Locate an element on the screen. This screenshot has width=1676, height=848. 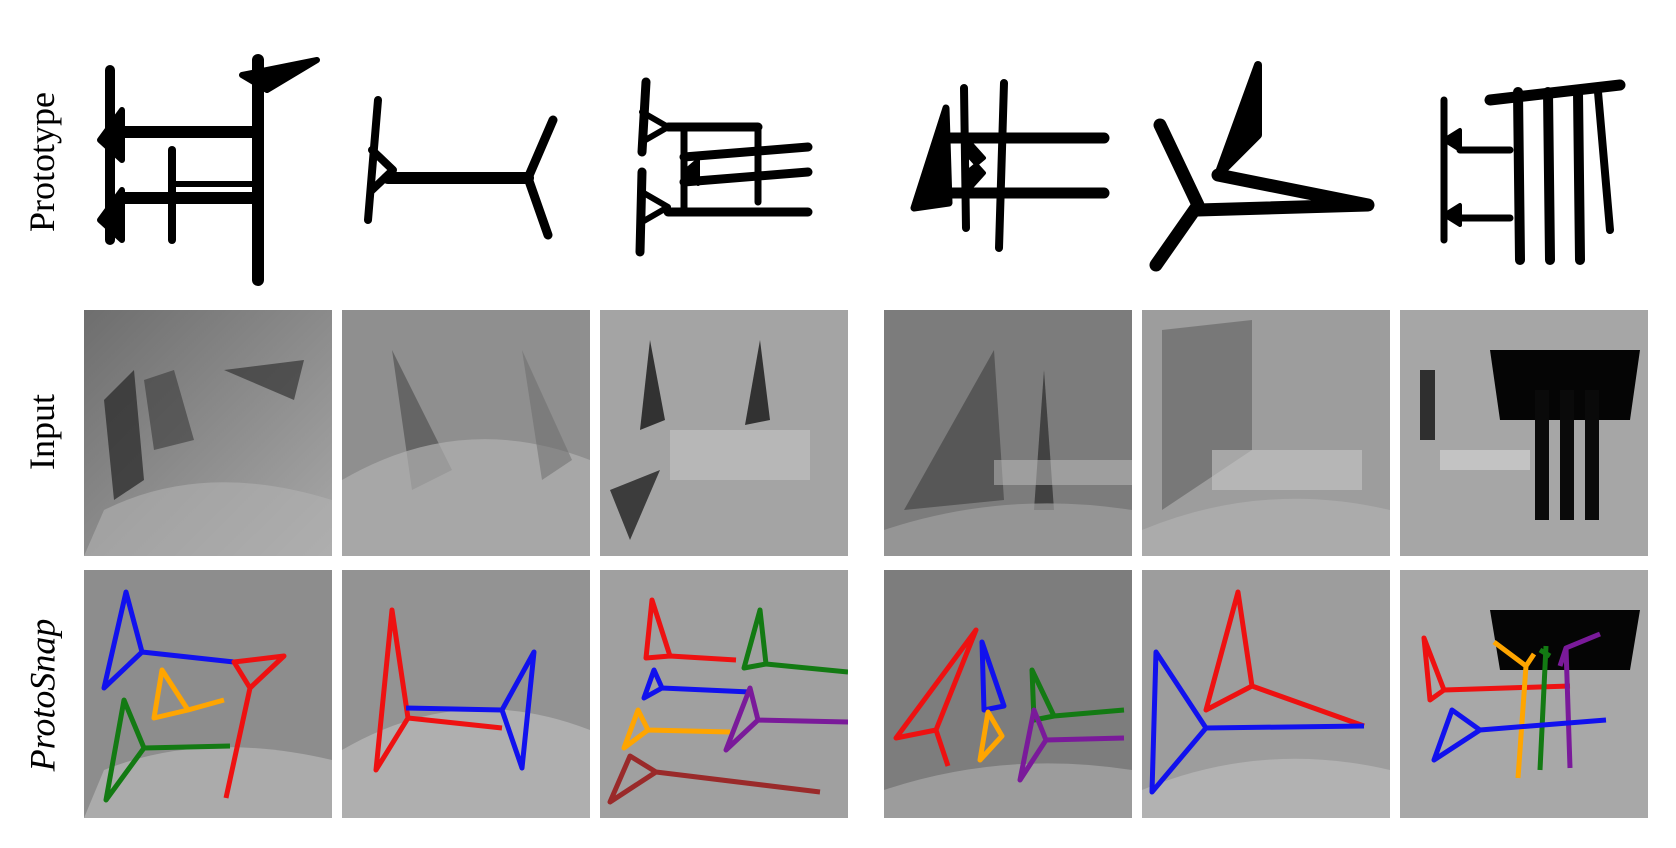
prototype-label: Prototype is located at coordinates (42, 162).